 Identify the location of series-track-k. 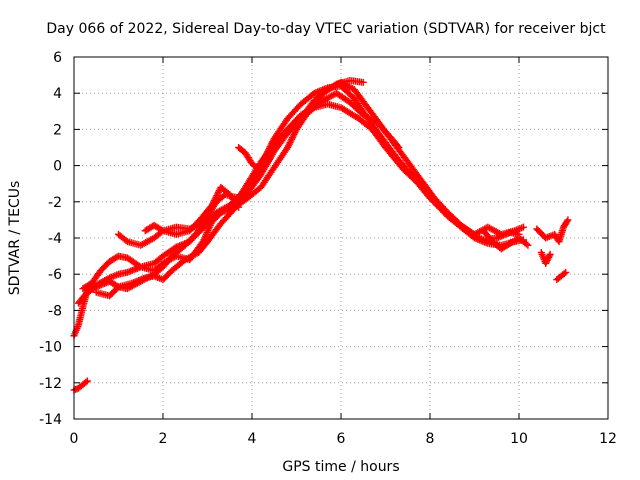
(561, 276).